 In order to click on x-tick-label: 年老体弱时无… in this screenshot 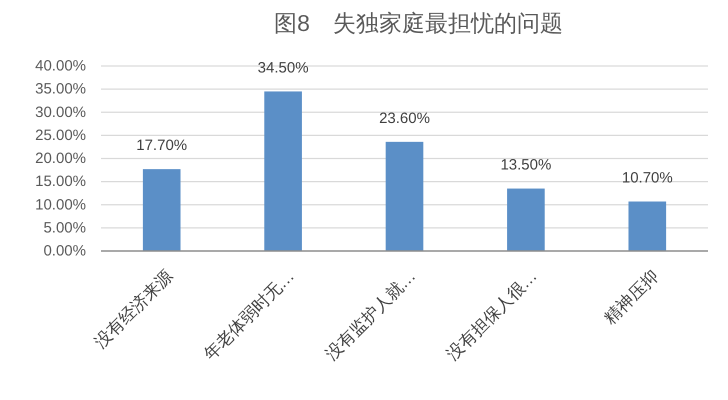, I will do `click(249, 315)`.